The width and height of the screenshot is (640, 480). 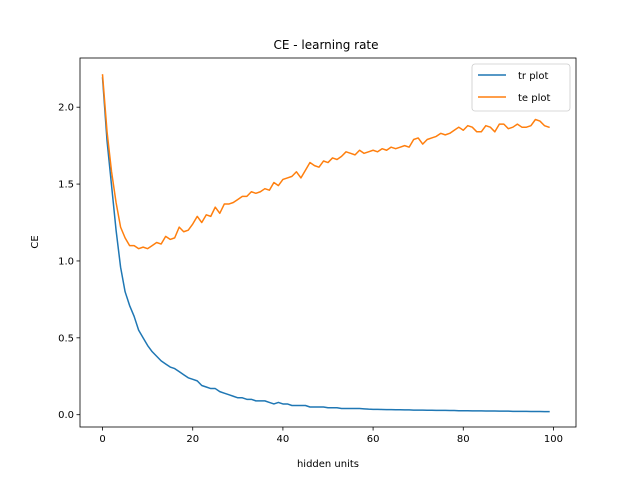 I want to click on y-axis-label: CE, so click(x=35, y=241).